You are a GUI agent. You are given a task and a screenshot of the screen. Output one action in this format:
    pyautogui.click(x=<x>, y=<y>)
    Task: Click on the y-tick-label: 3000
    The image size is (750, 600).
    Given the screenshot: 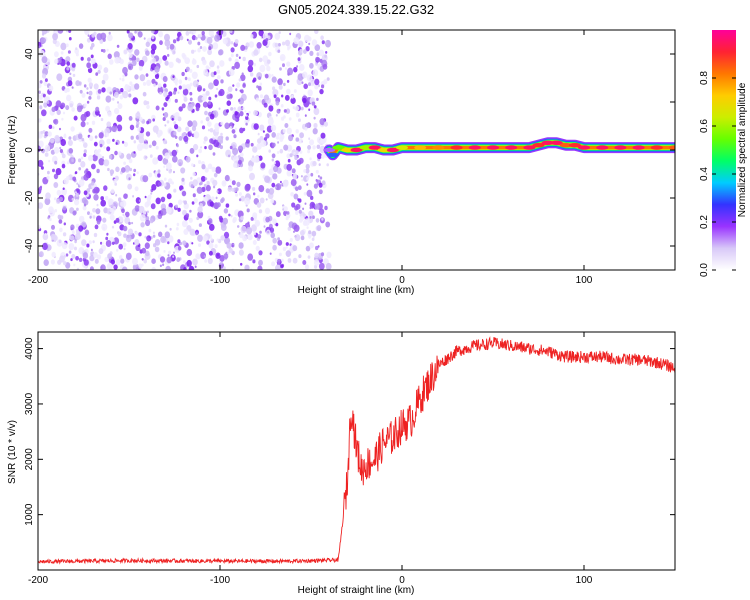 What is the action you would take?
    pyautogui.click(x=29, y=403)
    